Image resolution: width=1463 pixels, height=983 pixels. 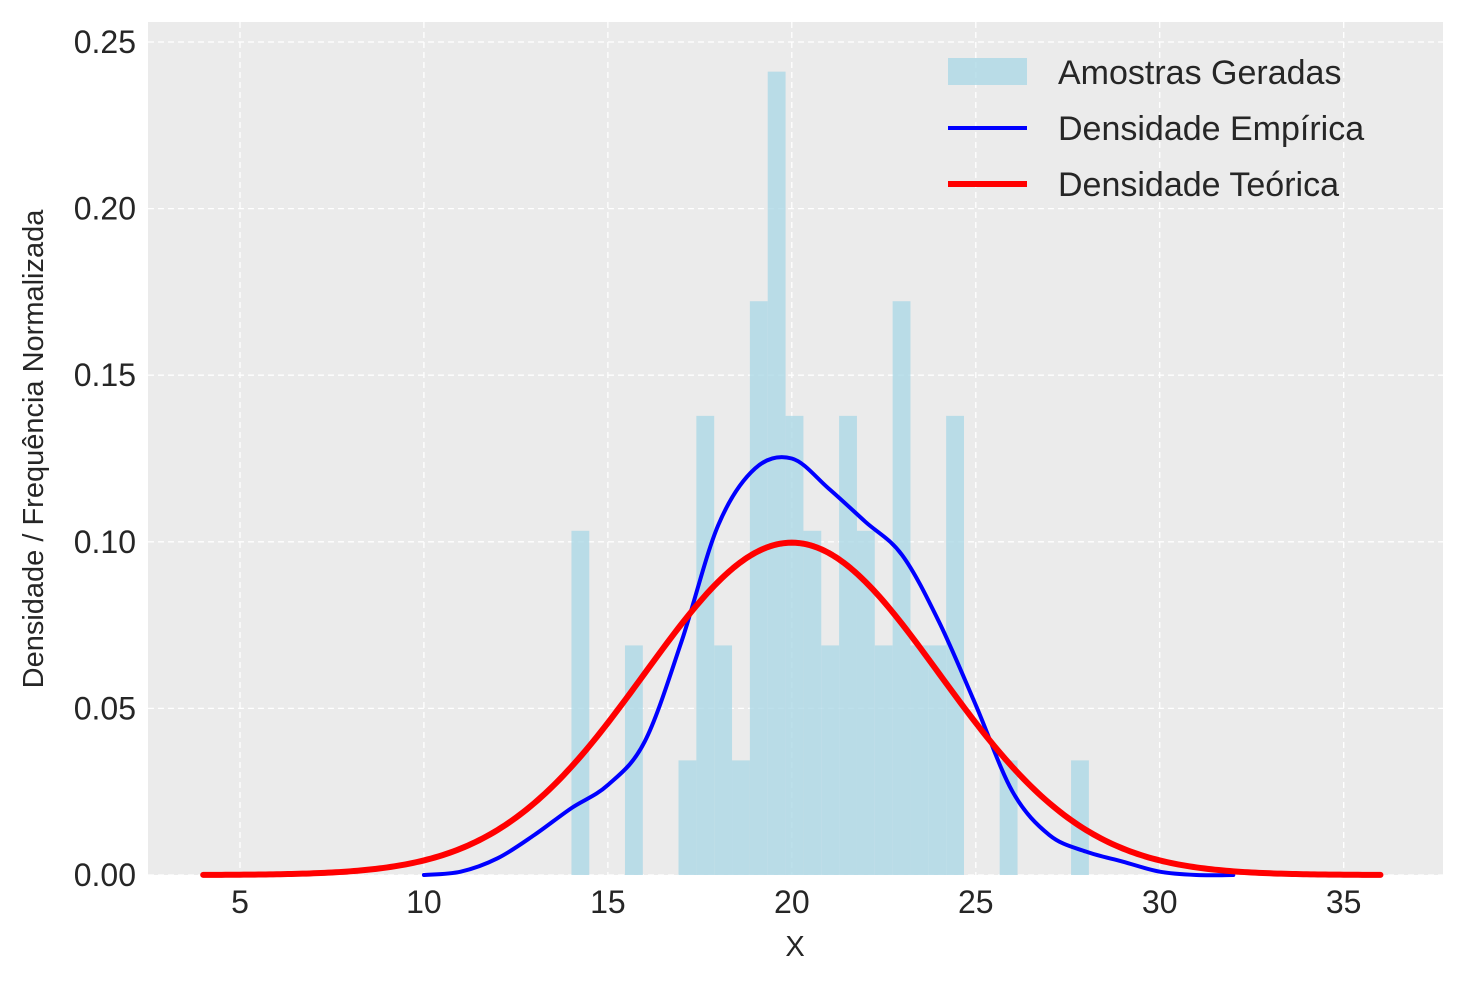 I want to click on x-tick-label-35: 35, so click(x=1344, y=902).